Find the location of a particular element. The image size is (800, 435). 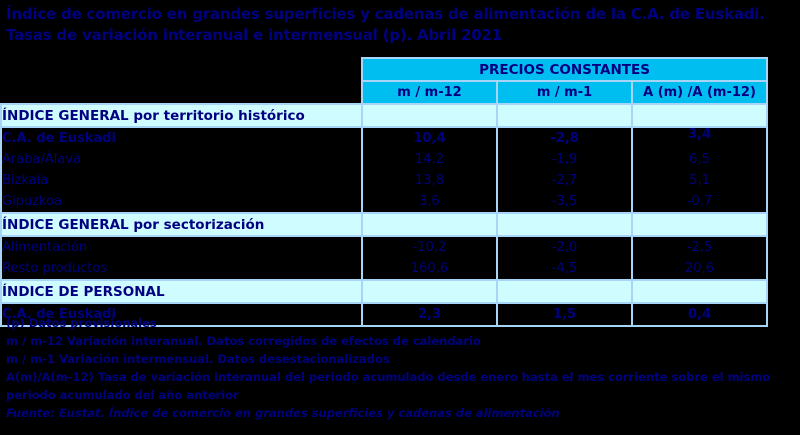

value-cell: -2,5 is located at coordinates (699, 247).